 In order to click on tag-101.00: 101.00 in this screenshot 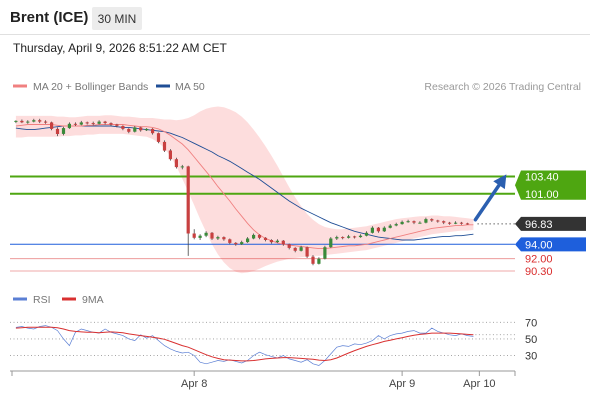, I will do `click(542, 195)`.